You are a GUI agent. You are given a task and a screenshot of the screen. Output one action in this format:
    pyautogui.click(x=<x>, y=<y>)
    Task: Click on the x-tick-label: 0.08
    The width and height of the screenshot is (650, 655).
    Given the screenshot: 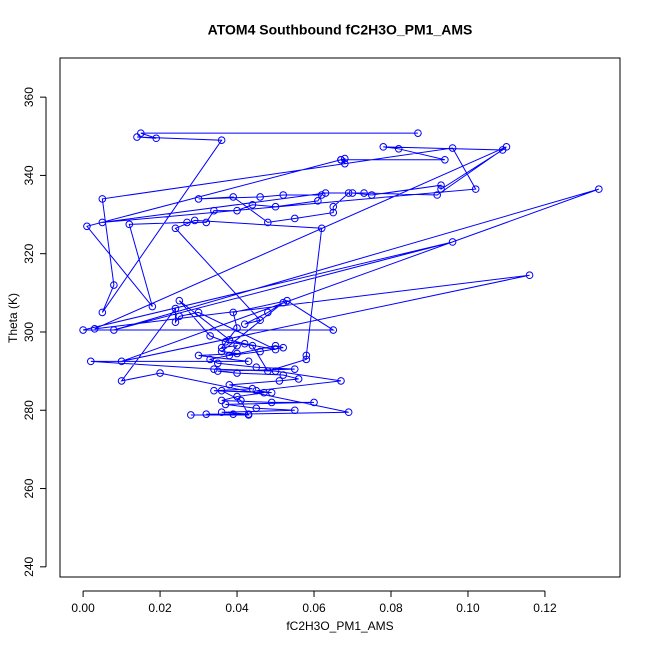 What is the action you would take?
    pyautogui.click(x=391, y=608)
    